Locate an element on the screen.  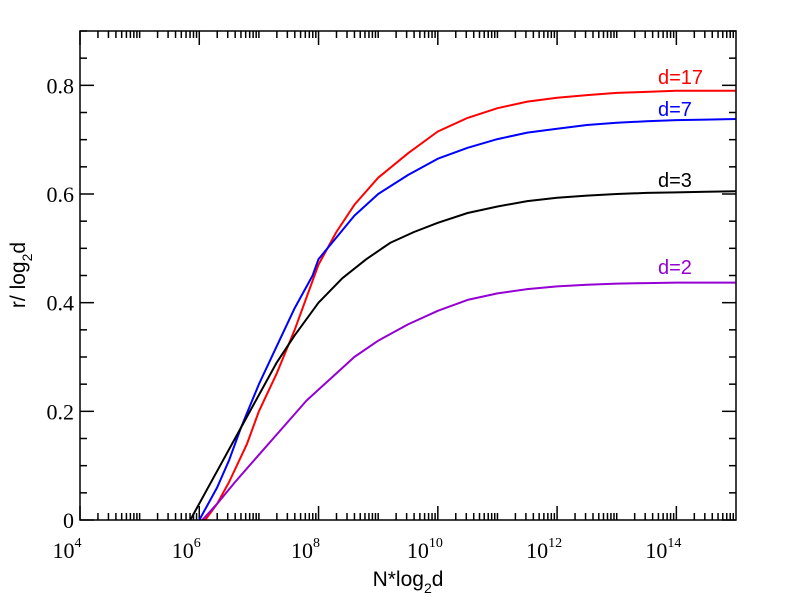
x-tick-label: 10¹² is located at coordinates (544, 549).